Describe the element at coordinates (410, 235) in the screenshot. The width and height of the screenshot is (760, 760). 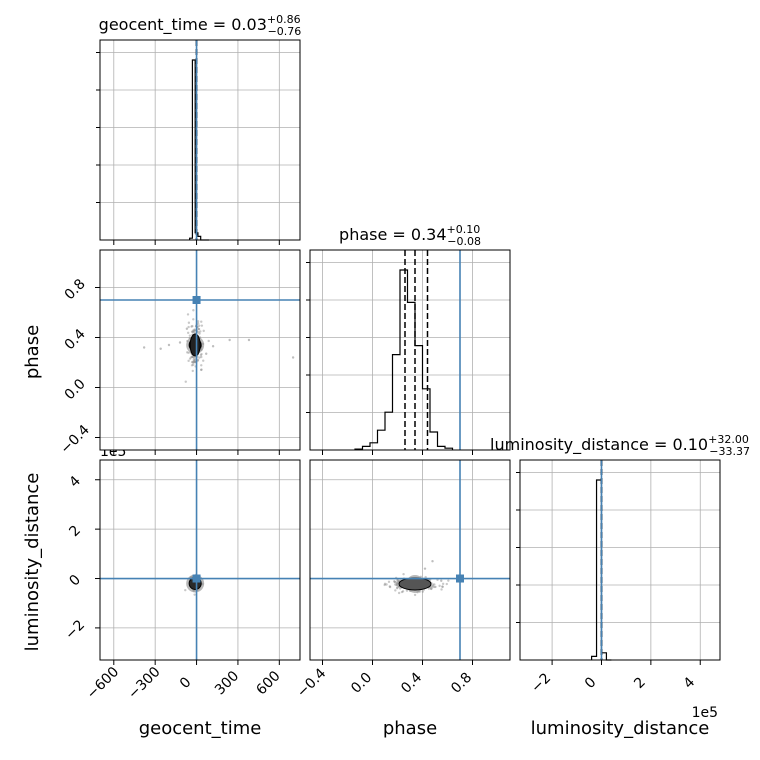
I see `title-phase: phase = 0.34+0.10 −0.08` at that location.